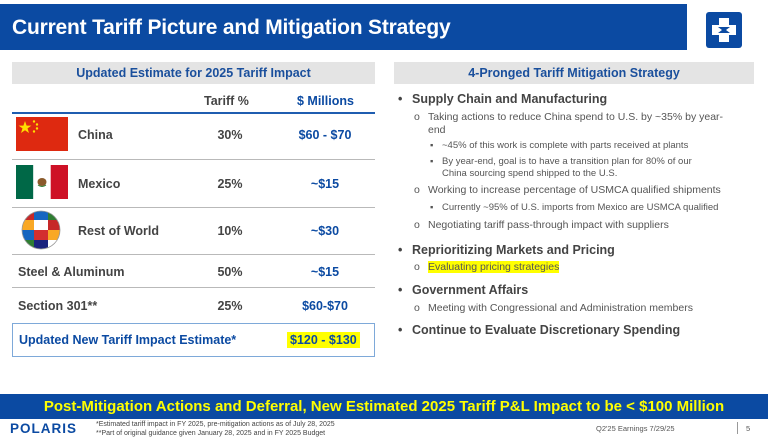 The height and width of the screenshot is (446, 768). I want to click on row-pct-rest-of-world: 10%, so click(230, 231).